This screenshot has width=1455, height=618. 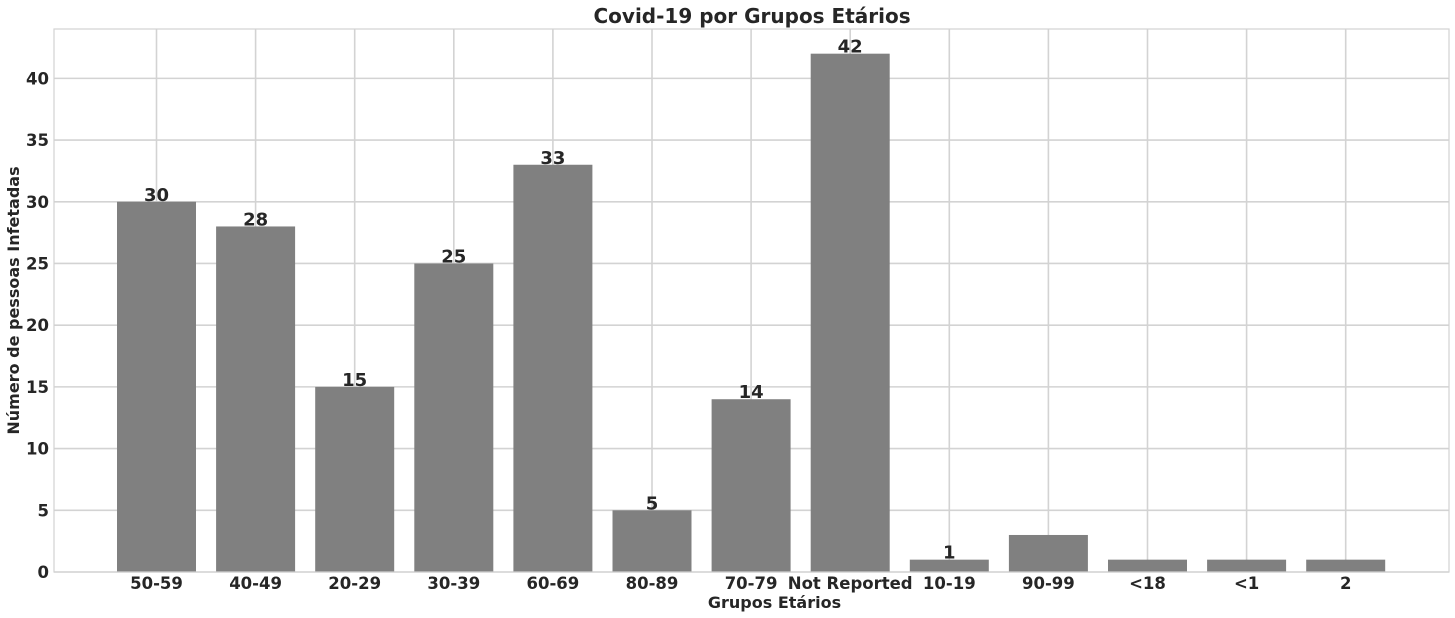 I want to click on x-tick-label: 20-29, so click(x=354, y=583).